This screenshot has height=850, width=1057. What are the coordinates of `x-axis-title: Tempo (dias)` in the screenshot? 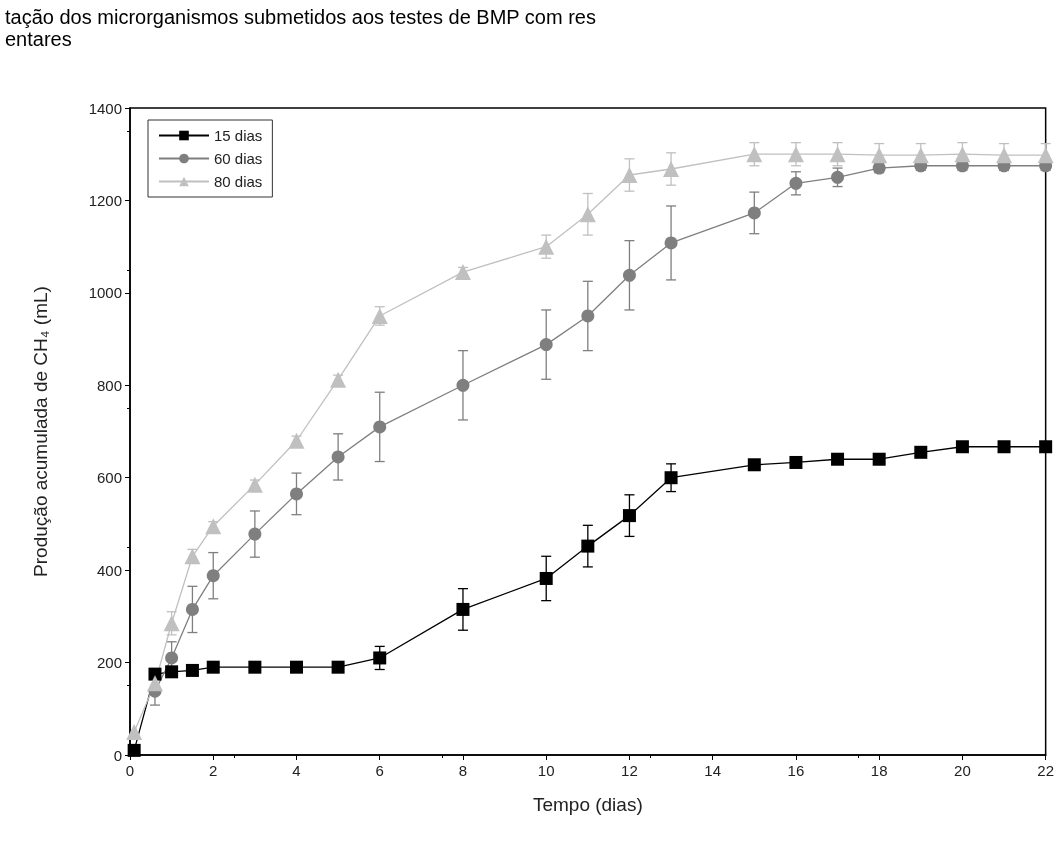 It's located at (587, 804).